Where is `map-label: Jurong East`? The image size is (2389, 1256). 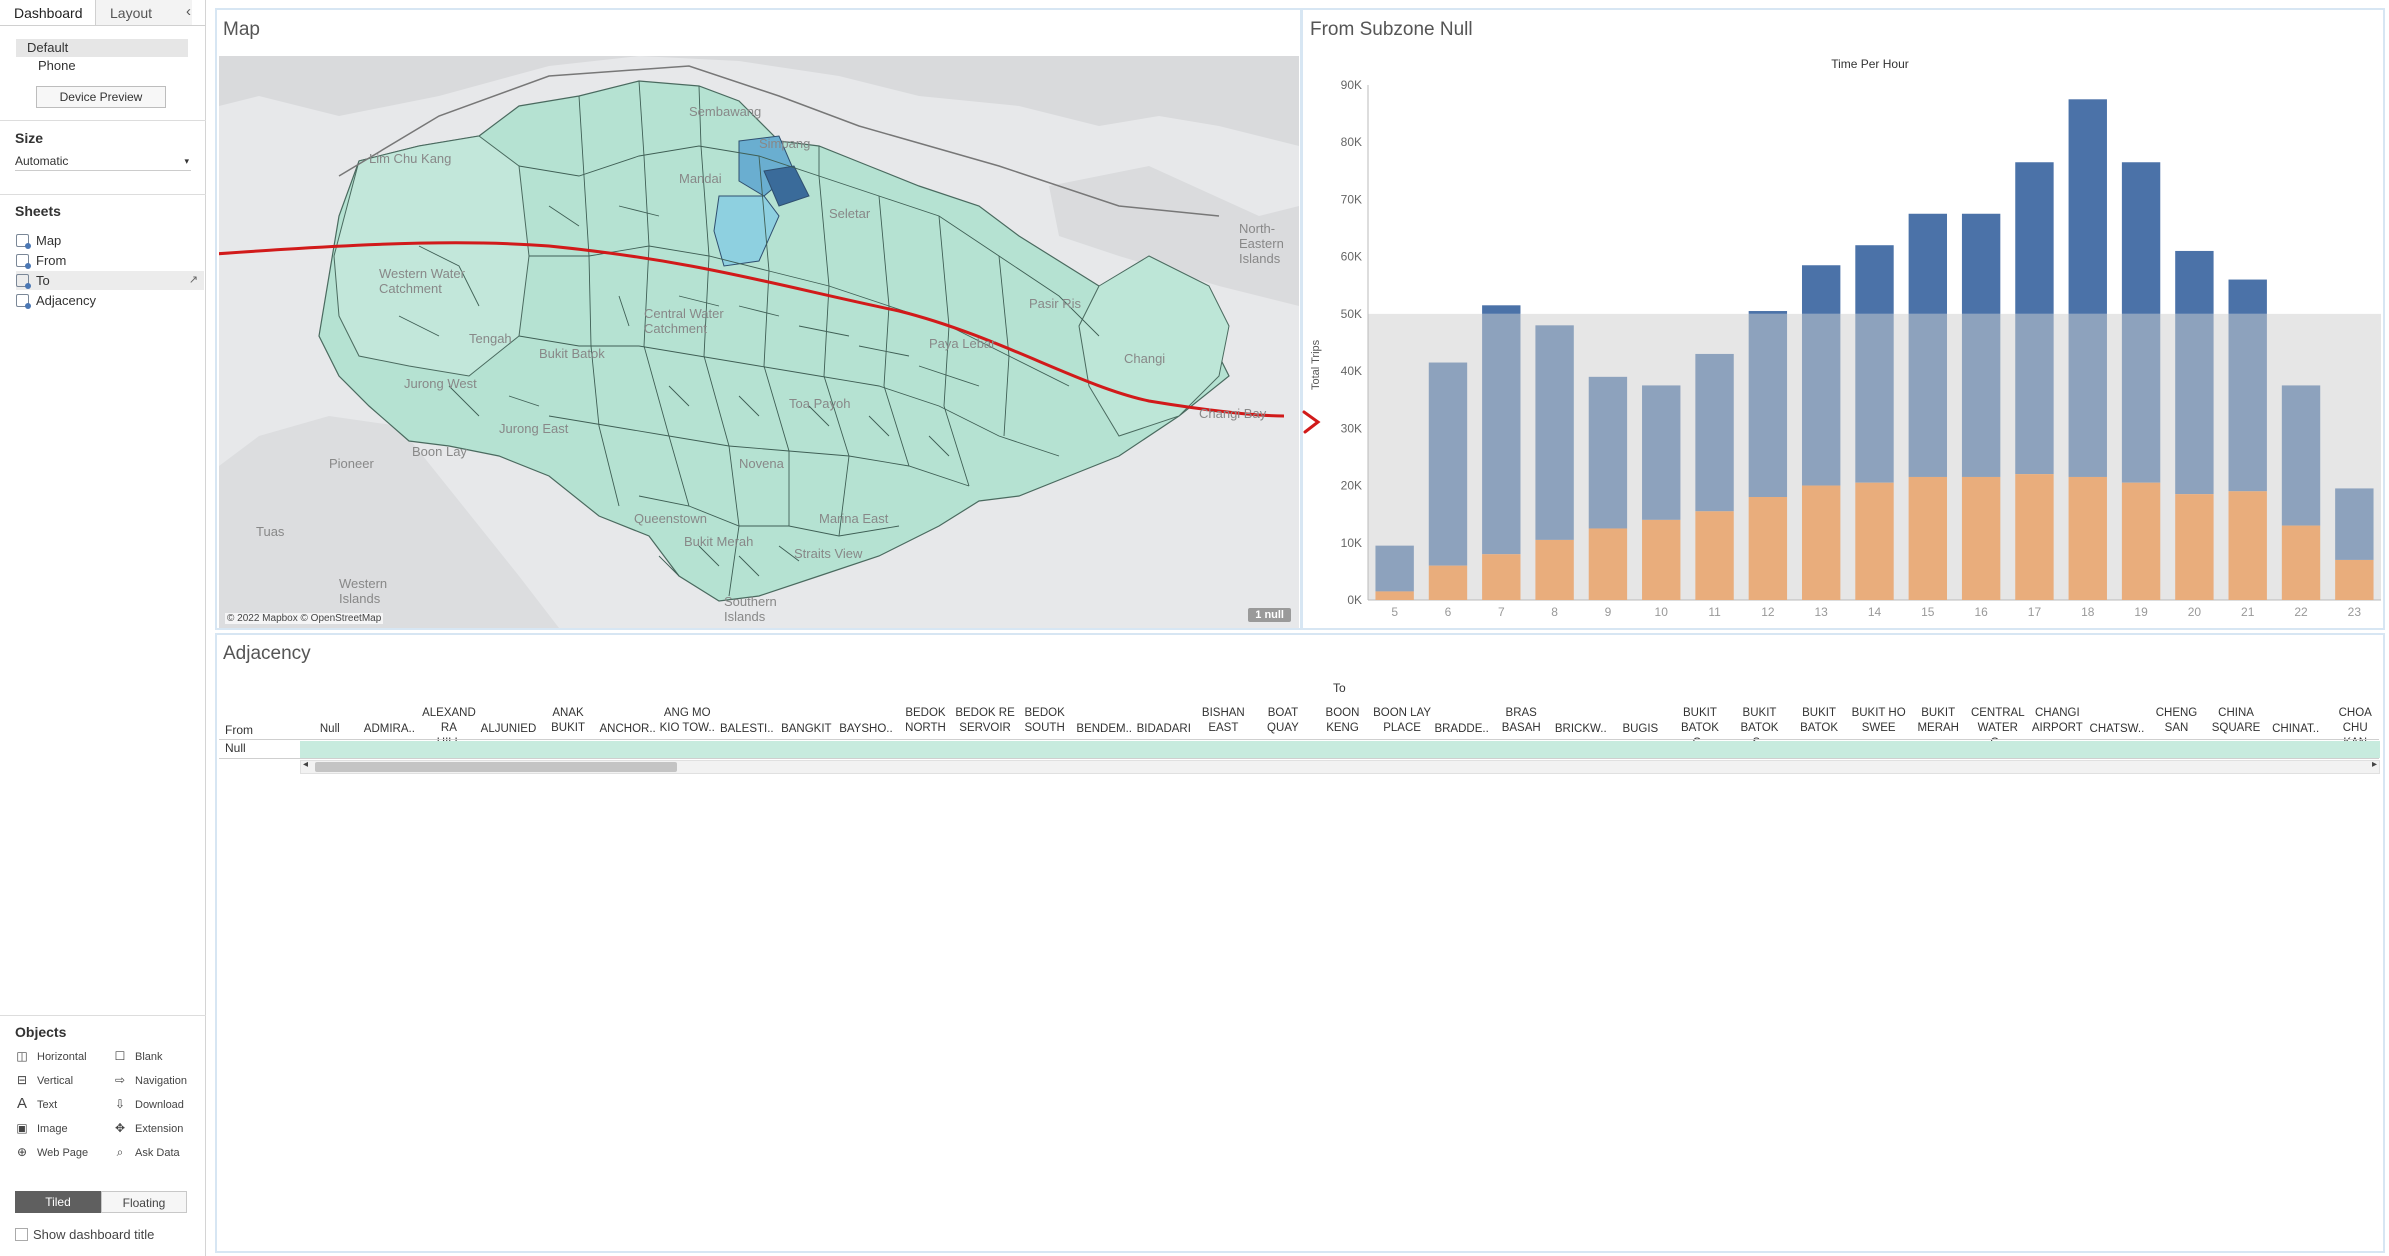
map-label: Jurong East is located at coordinates (534, 428).